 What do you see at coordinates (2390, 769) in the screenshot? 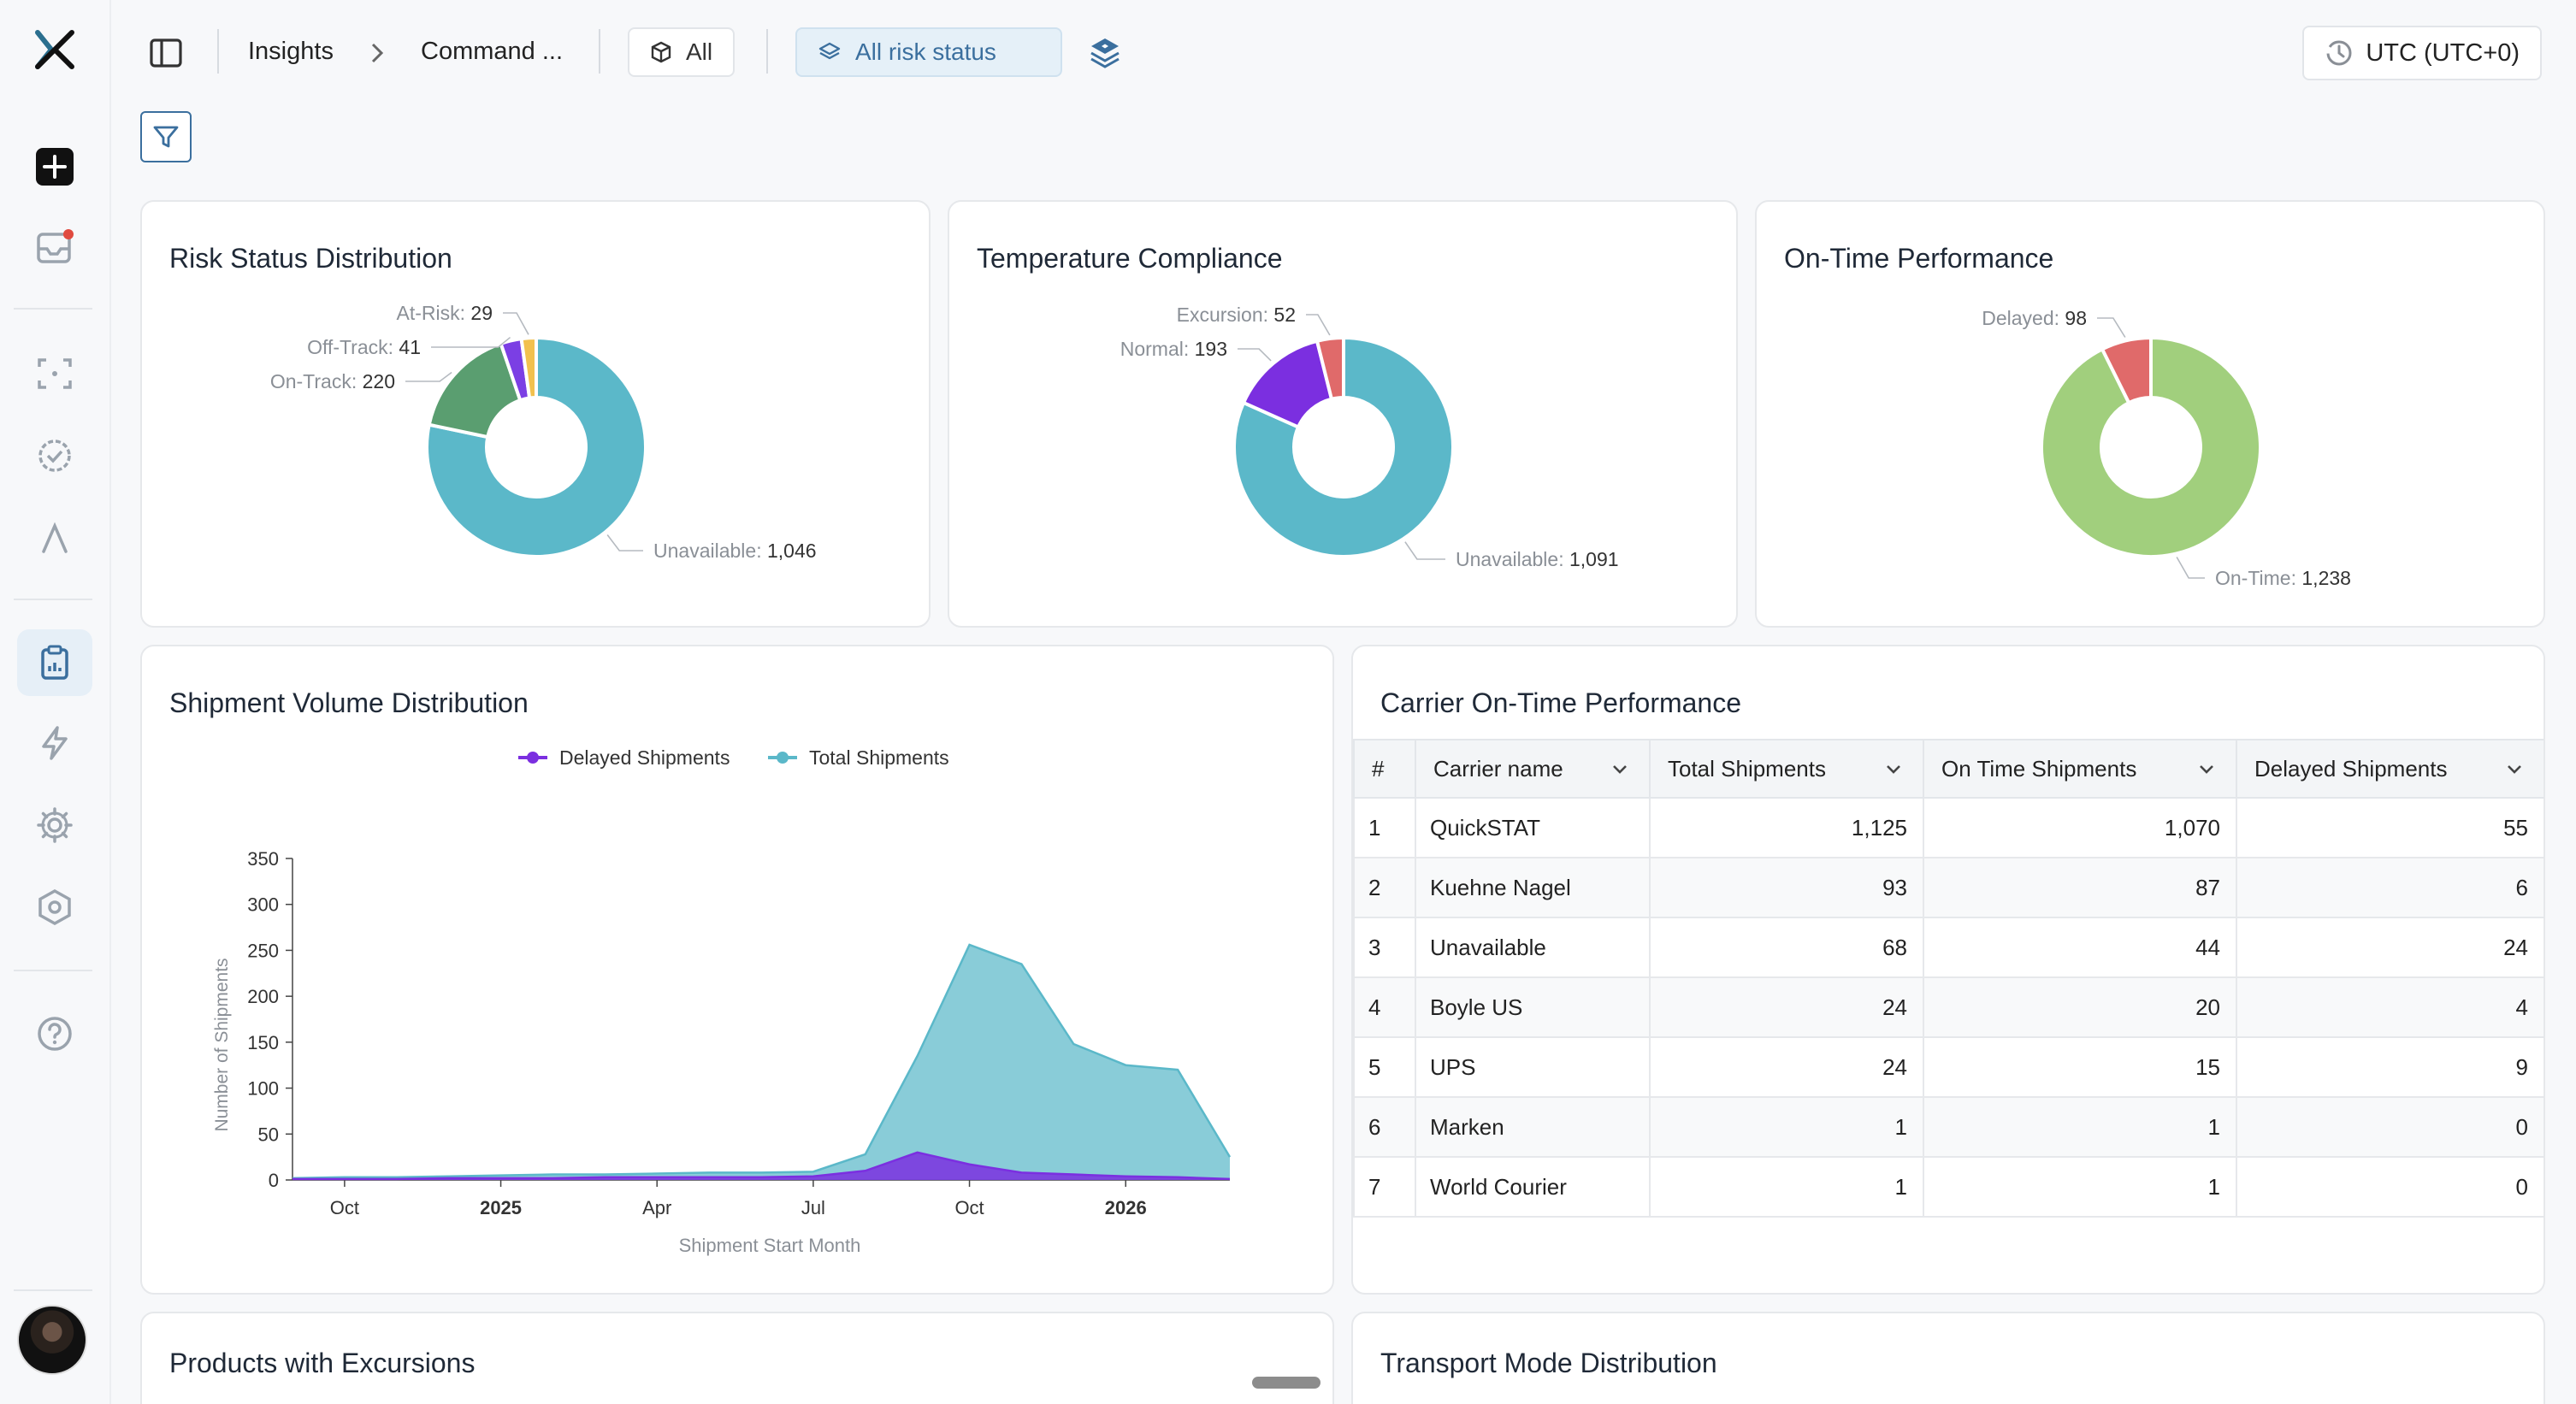
I see `col-delayed-shipments: Delayed Shipments` at bounding box center [2390, 769].